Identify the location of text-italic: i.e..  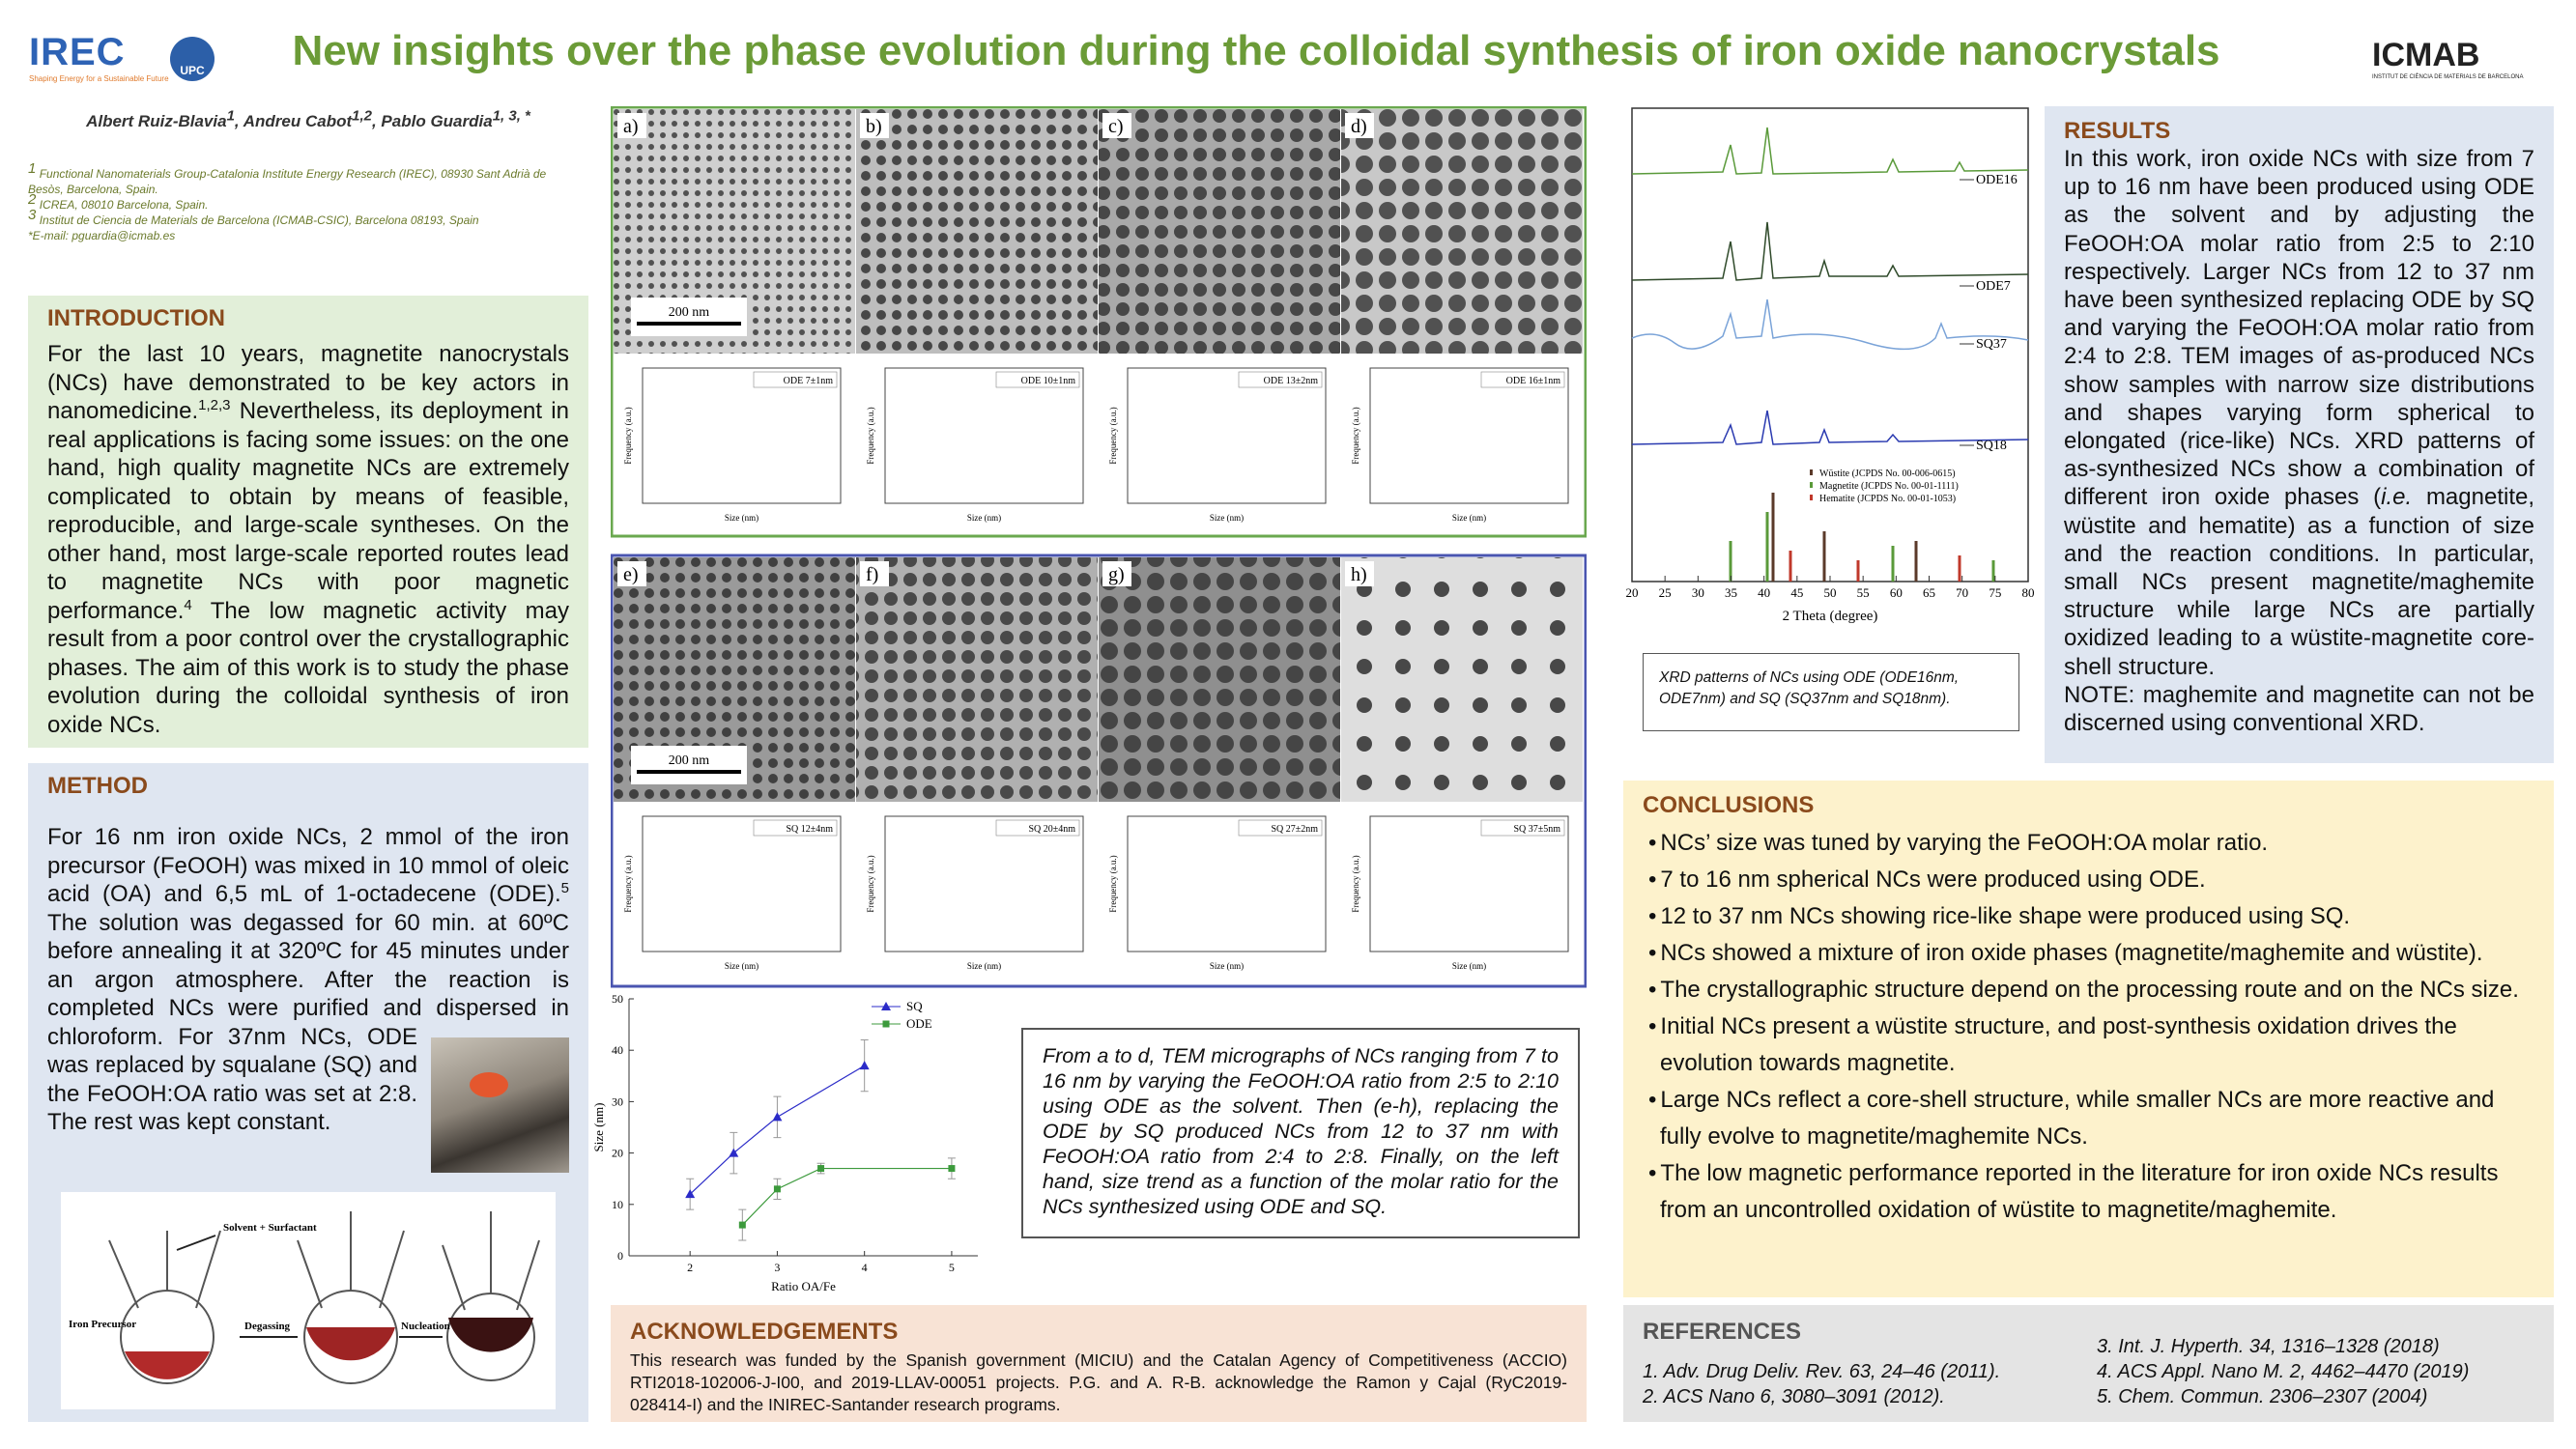
(2397, 497).